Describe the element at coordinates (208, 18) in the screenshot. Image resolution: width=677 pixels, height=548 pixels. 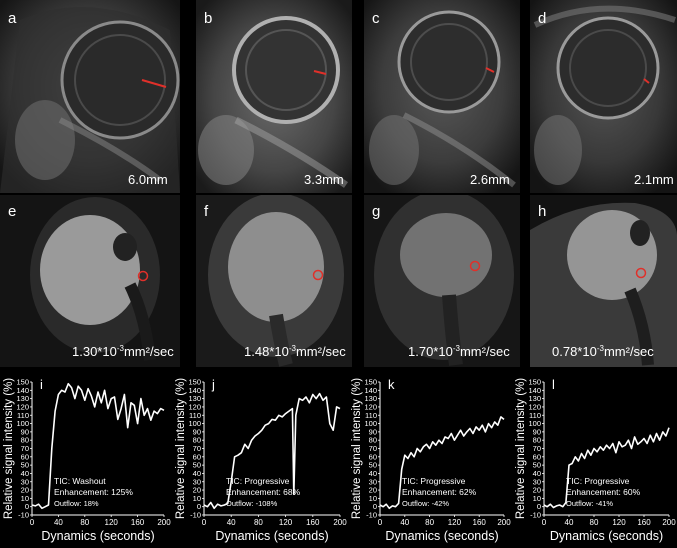
I see `panel-label: b` at that location.